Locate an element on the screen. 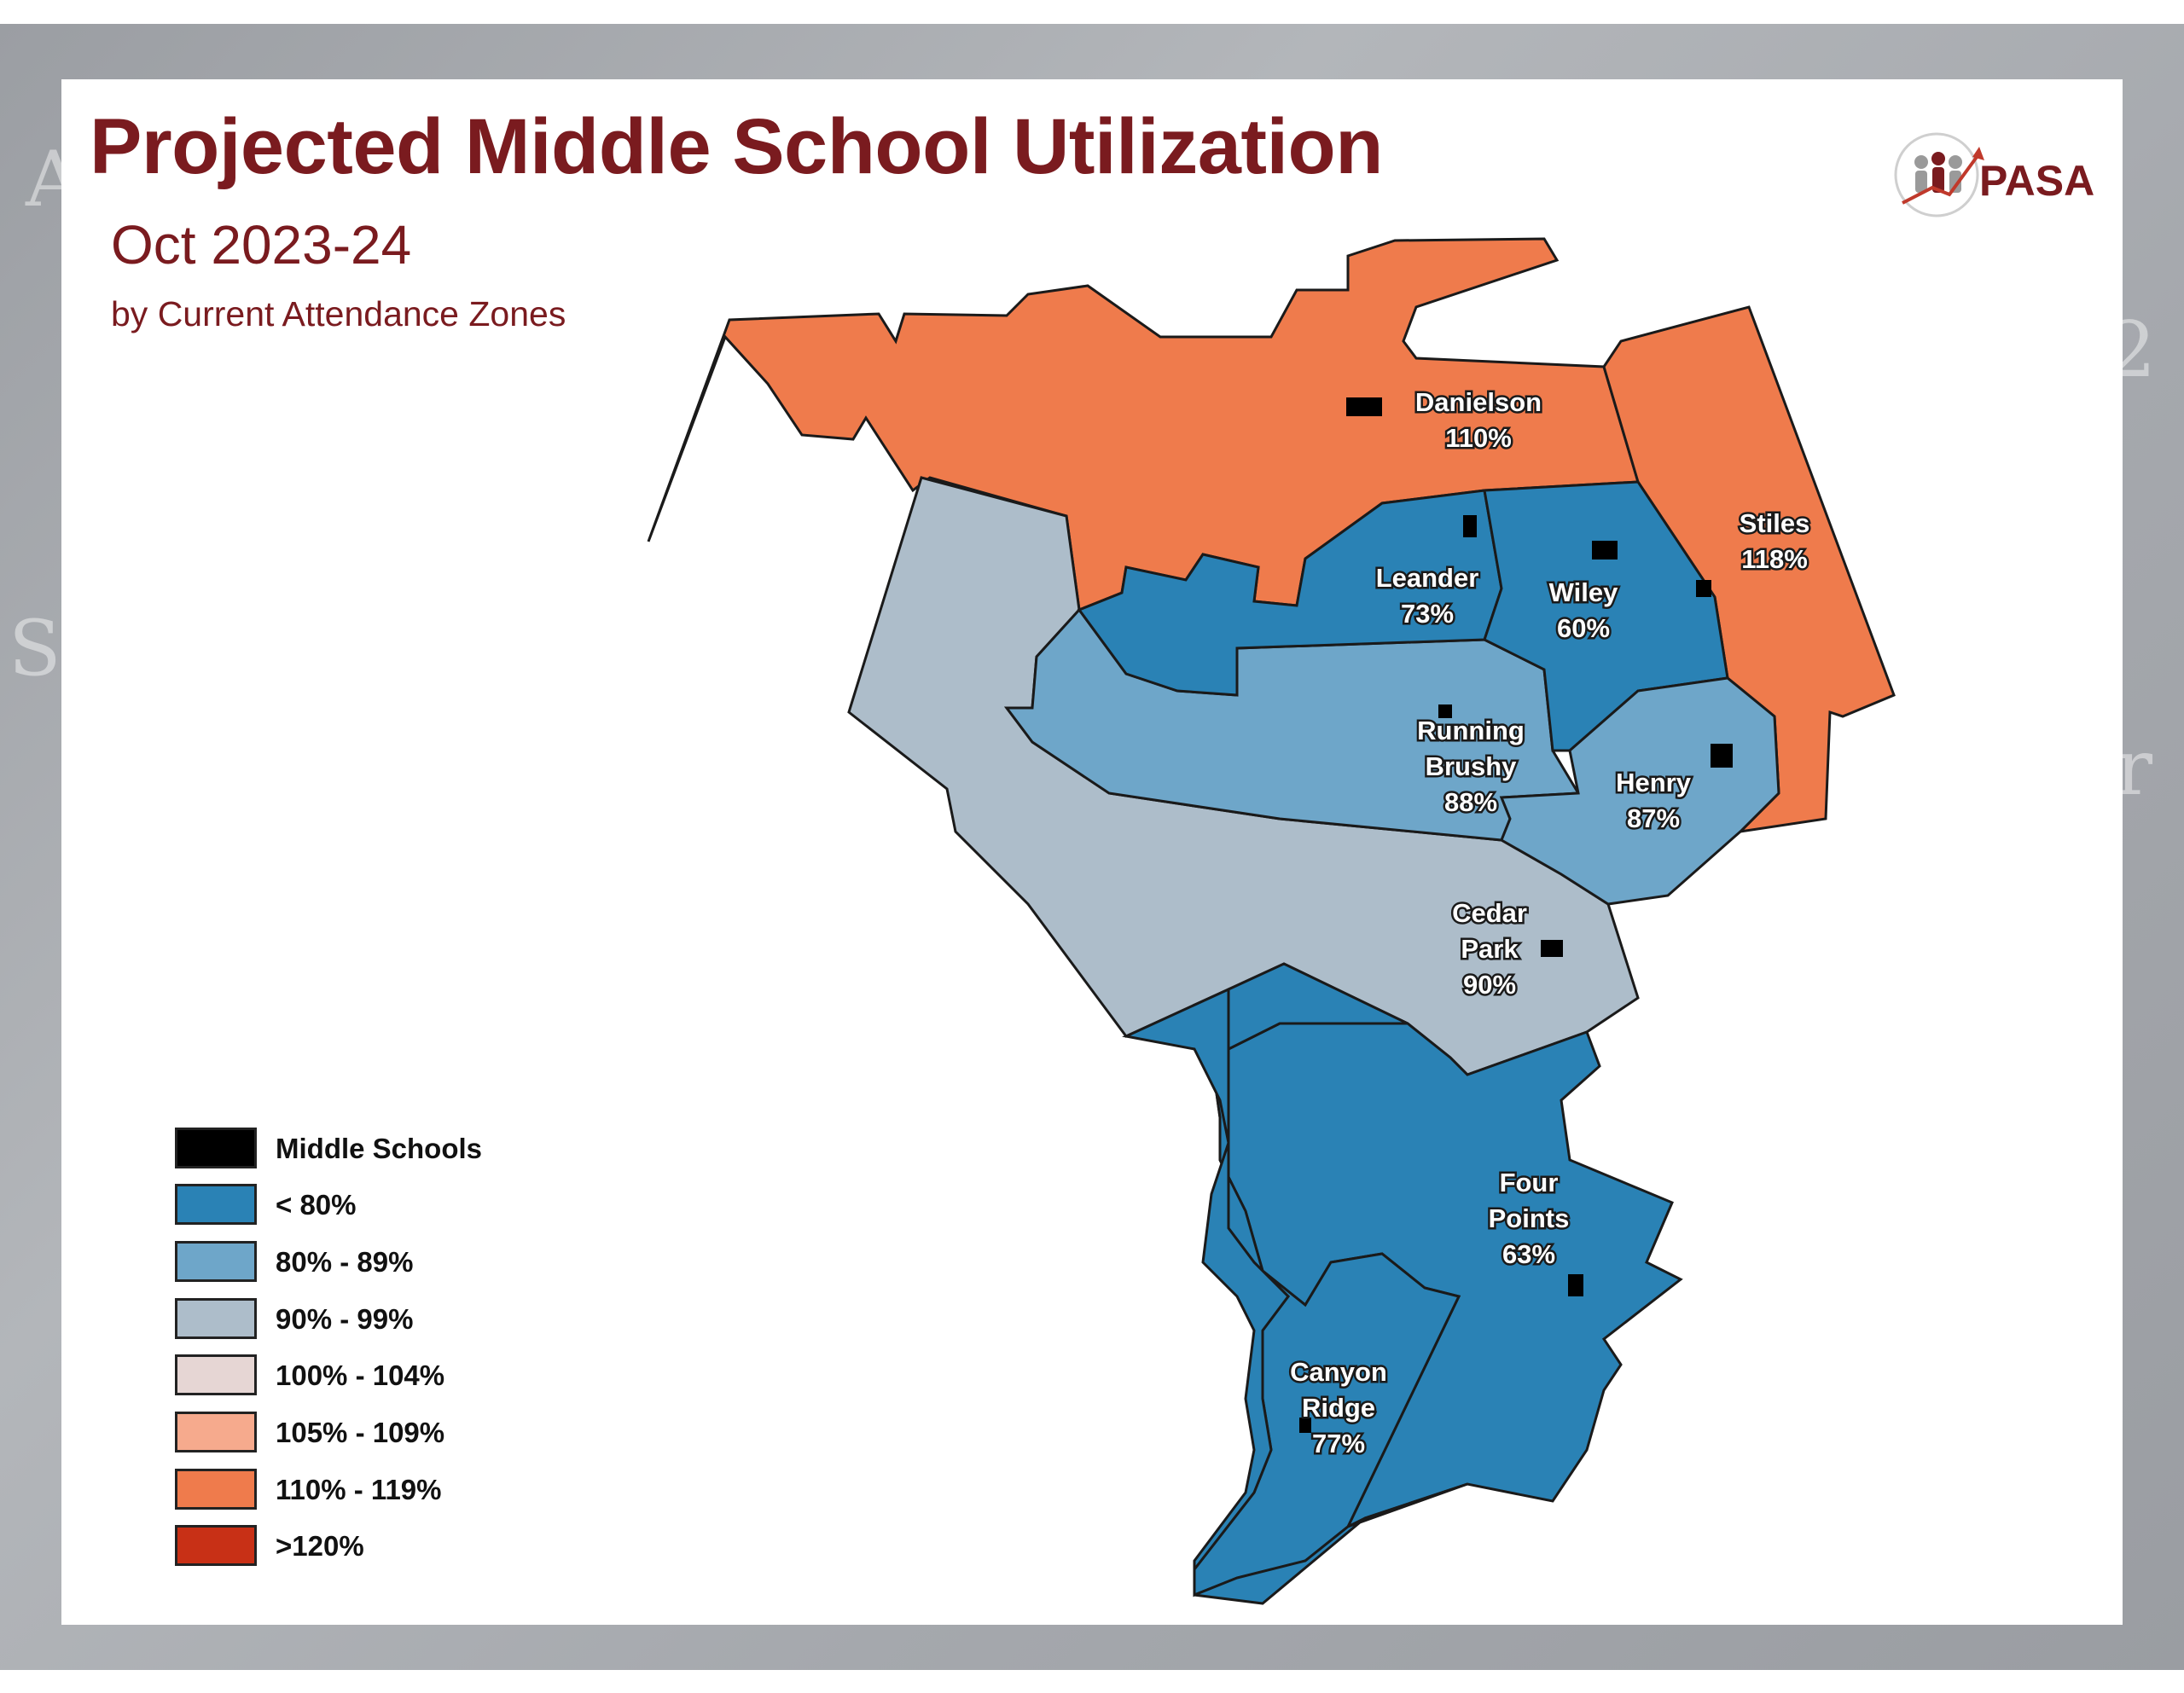 The height and width of the screenshot is (1693, 2184). school-marker-running-brushy is located at coordinates (1445, 711).